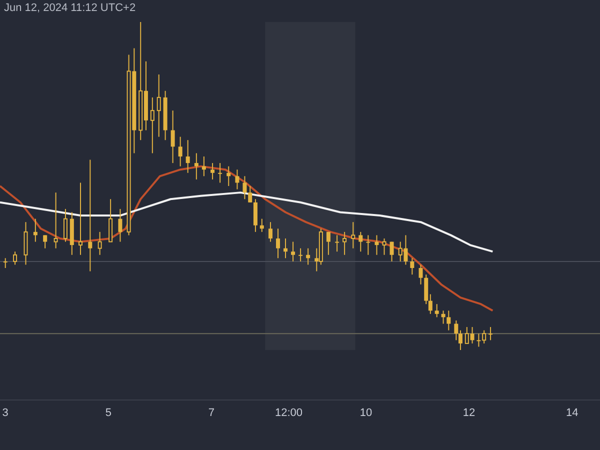  I want to click on x-tick-label: 5, so click(108, 412).